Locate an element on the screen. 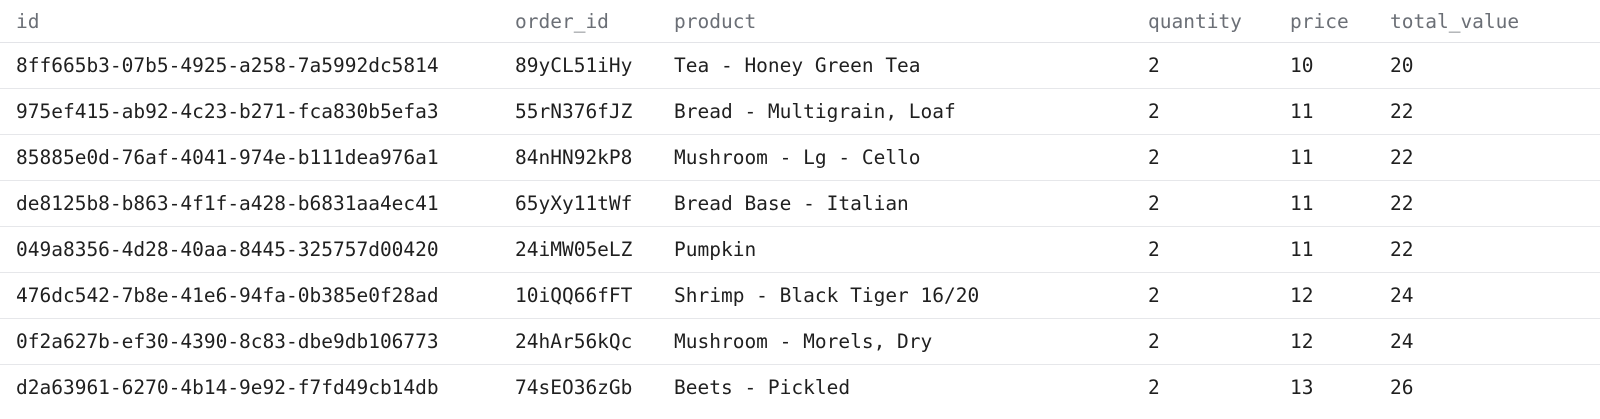  cell-order-id: 24hAr56kQc is located at coordinates (594, 341).